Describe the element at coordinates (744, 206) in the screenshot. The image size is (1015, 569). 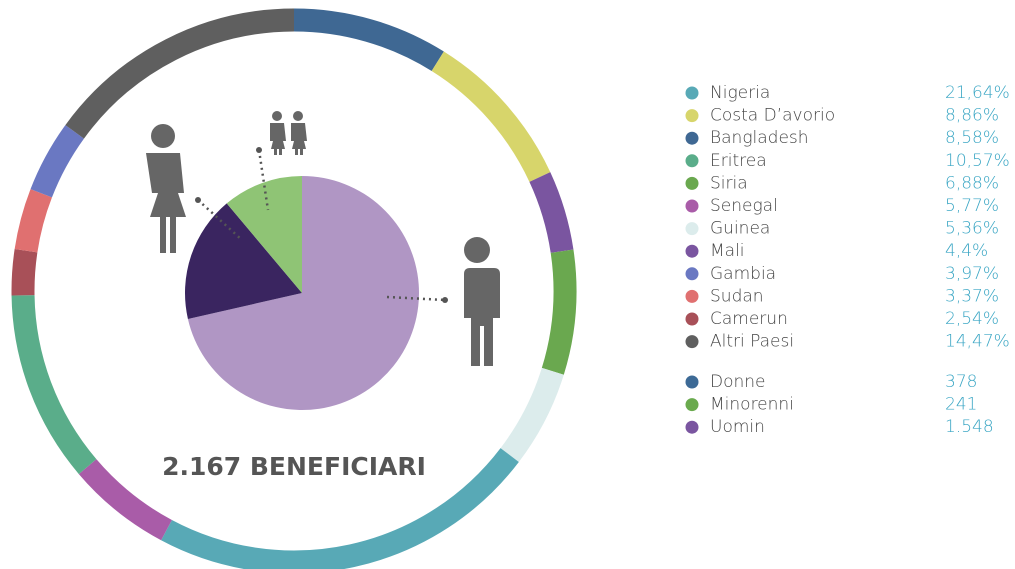
I see `legend-label: Senegal` at that location.